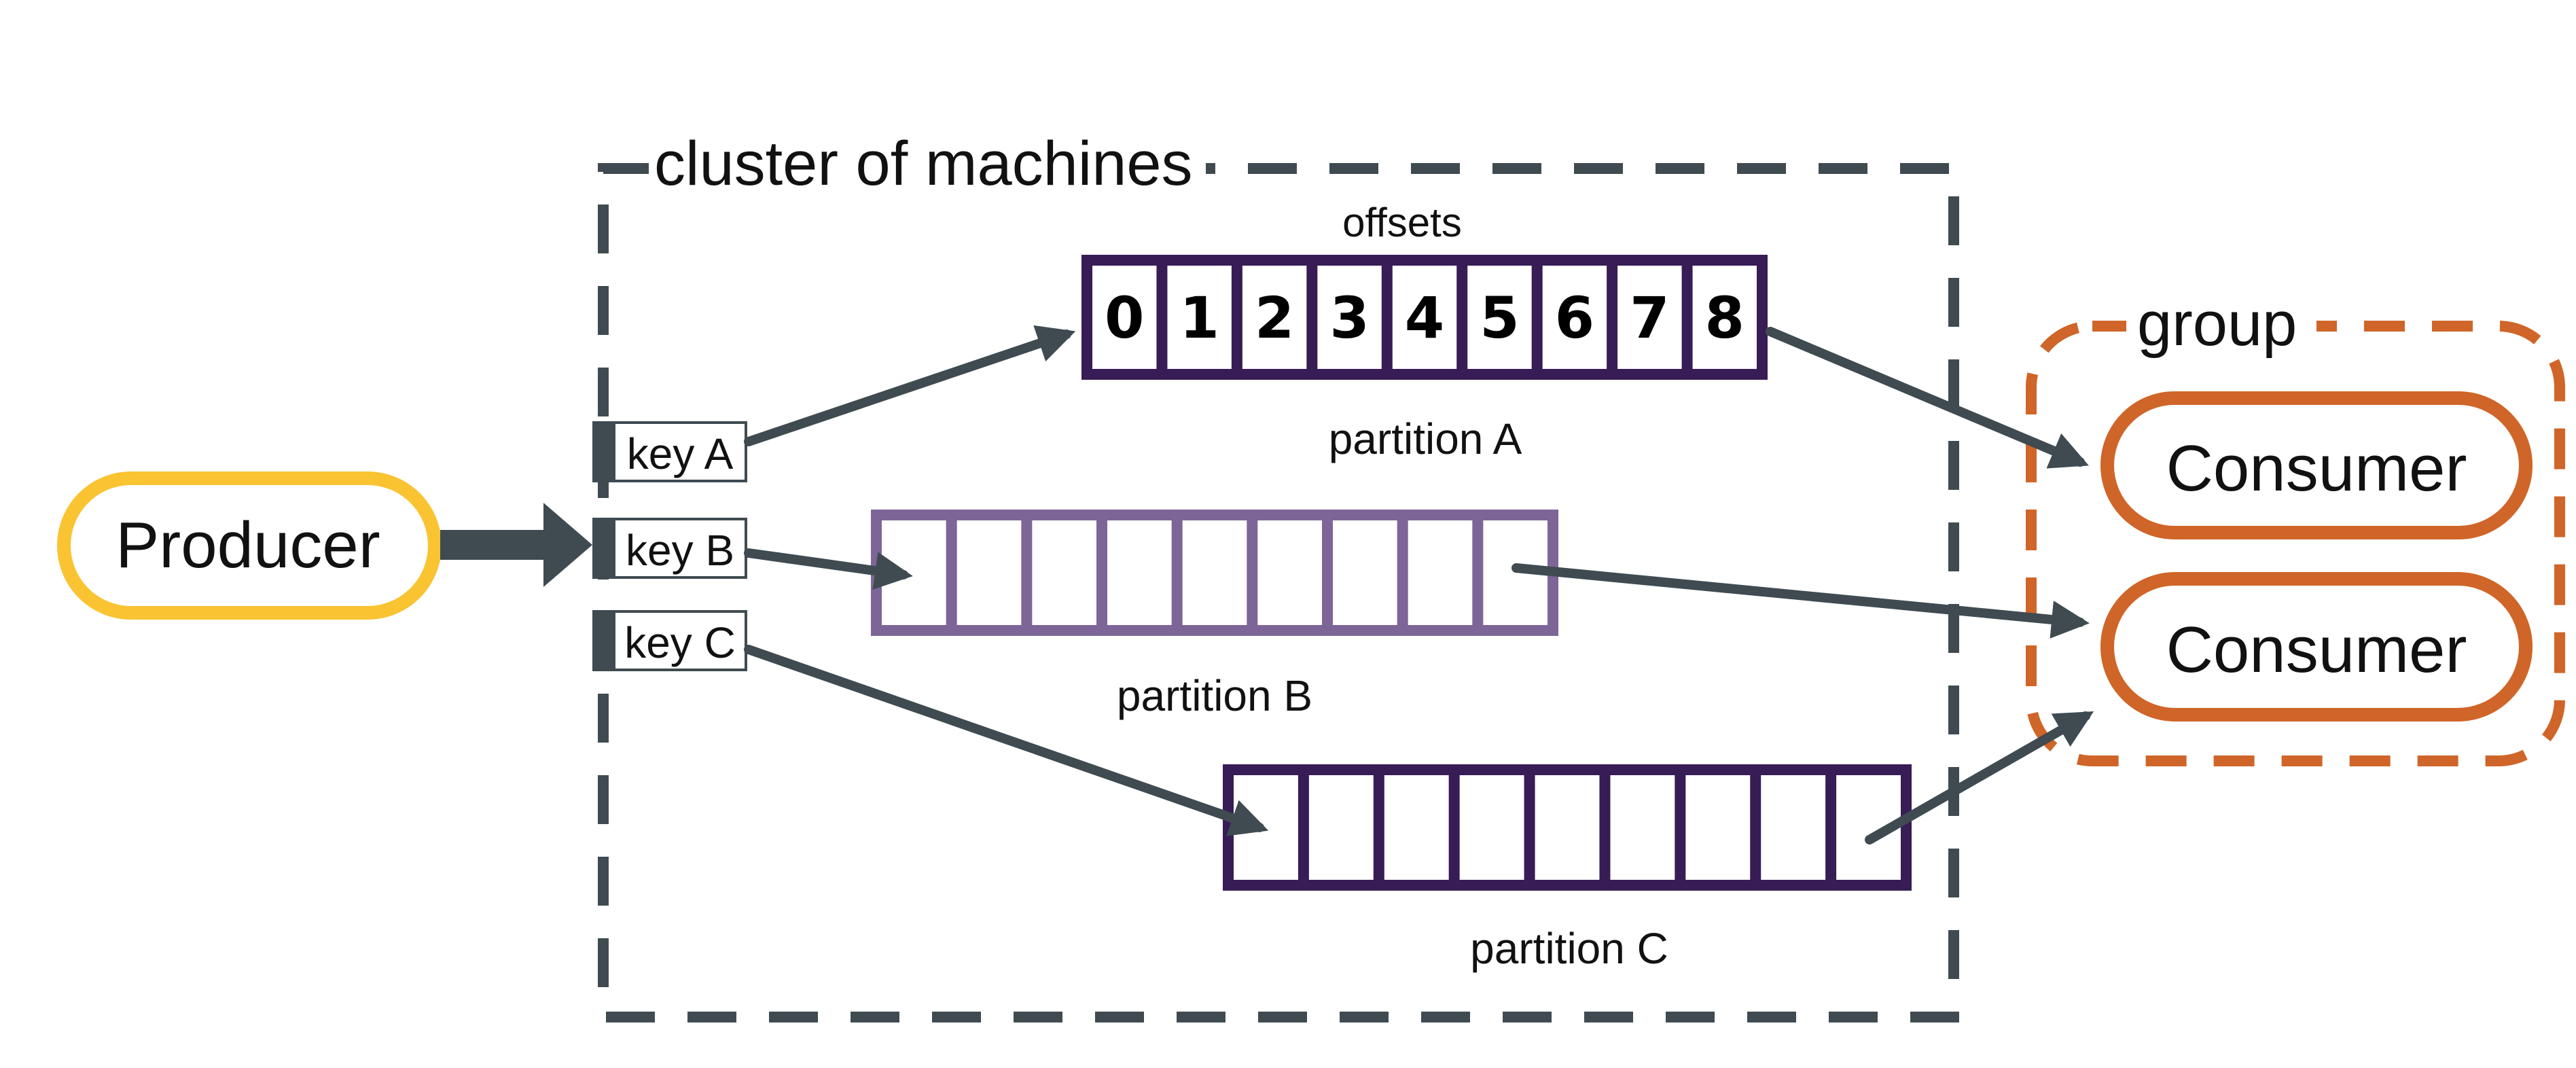  I want to click on offset-7-label: 7, so click(1649, 318).